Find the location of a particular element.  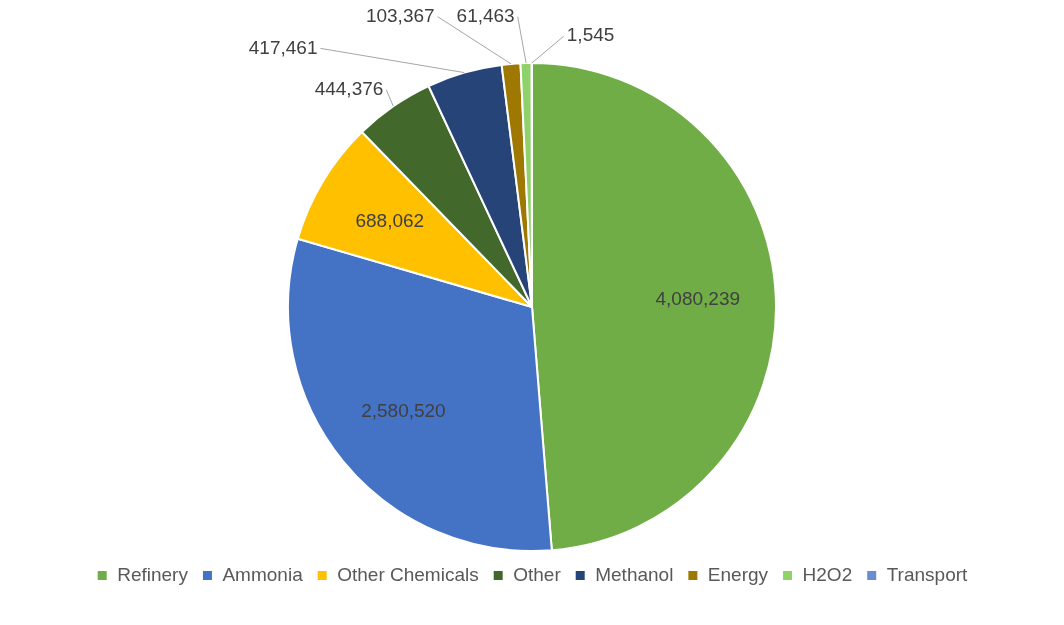

legend-label: Energy is located at coordinates (738, 574).